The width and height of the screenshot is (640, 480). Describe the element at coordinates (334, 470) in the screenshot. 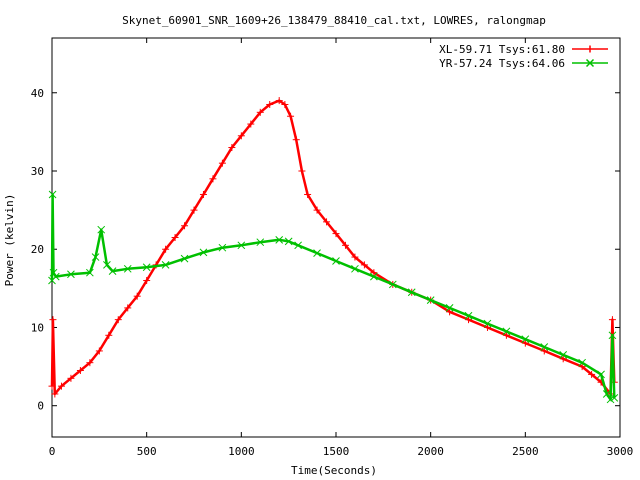

I see `x-axis-label: Time(Seconds)` at that location.